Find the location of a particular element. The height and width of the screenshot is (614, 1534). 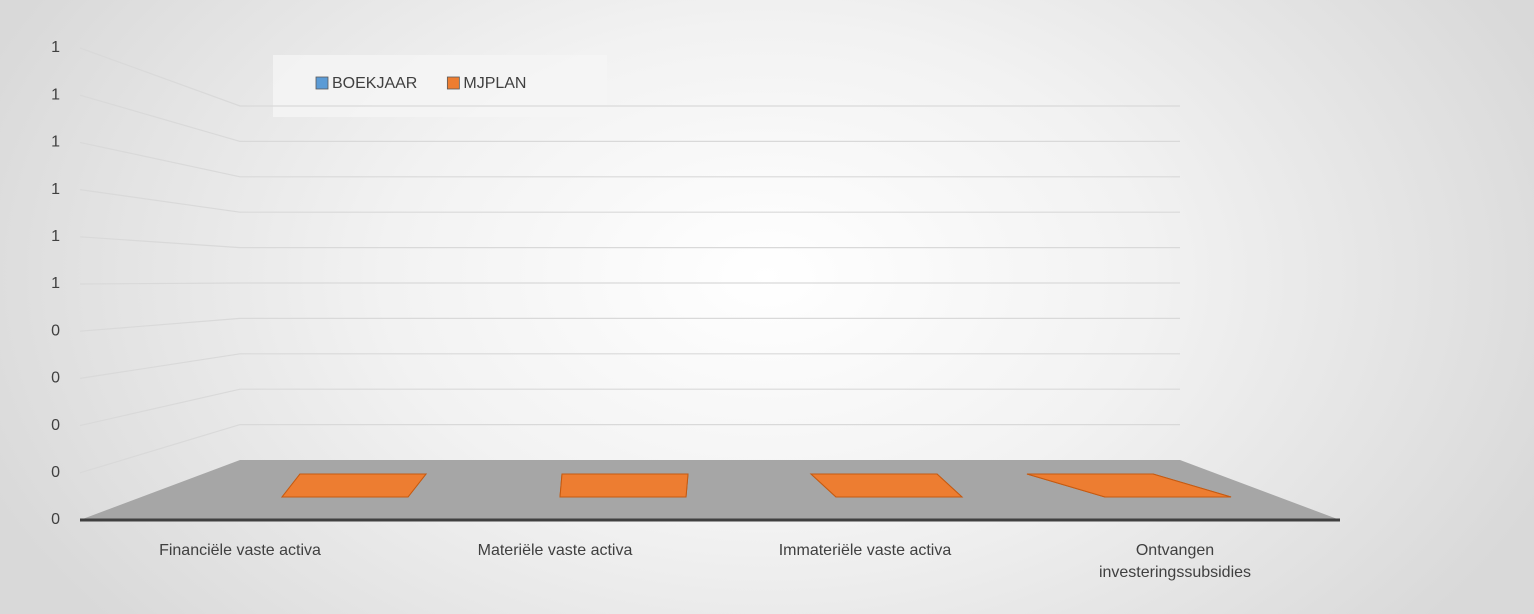

x-tick-label: Materiële vaste activa is located at coordinates (555, 550).